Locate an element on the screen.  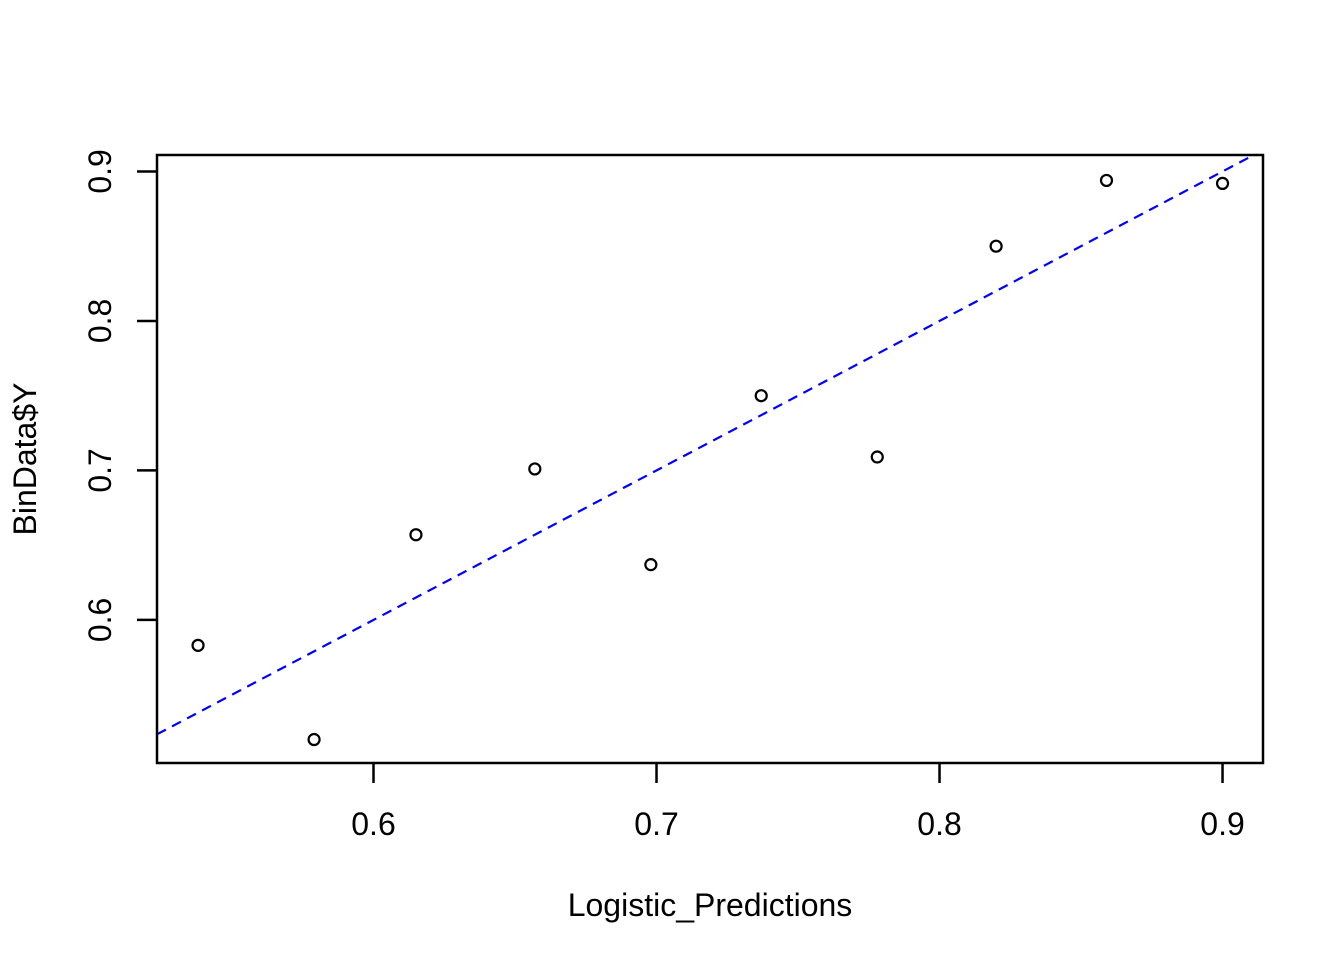
x-axis-tick-label: 0.9 is located at coordinates (1222, 824).